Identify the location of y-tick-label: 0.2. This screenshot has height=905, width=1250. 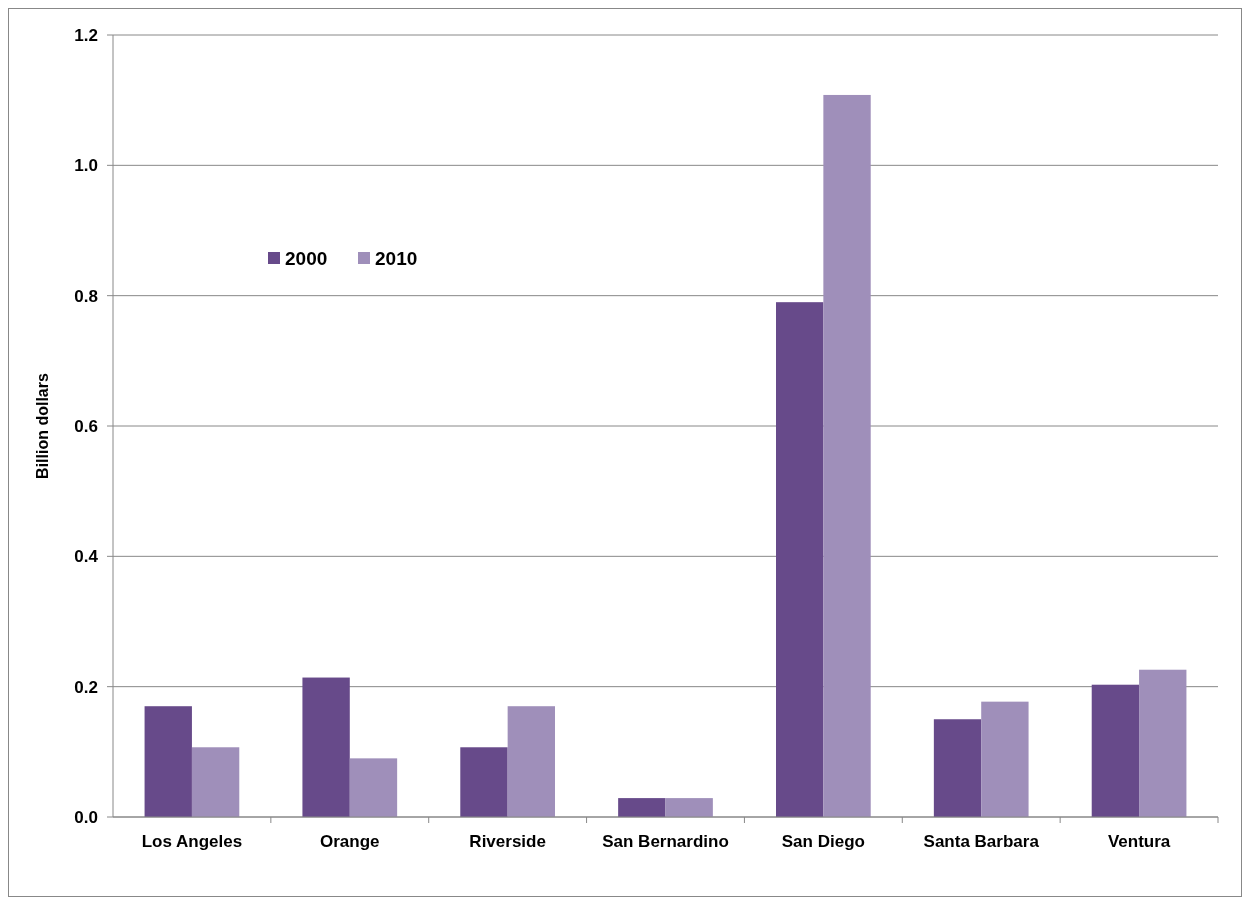
(86, 687).